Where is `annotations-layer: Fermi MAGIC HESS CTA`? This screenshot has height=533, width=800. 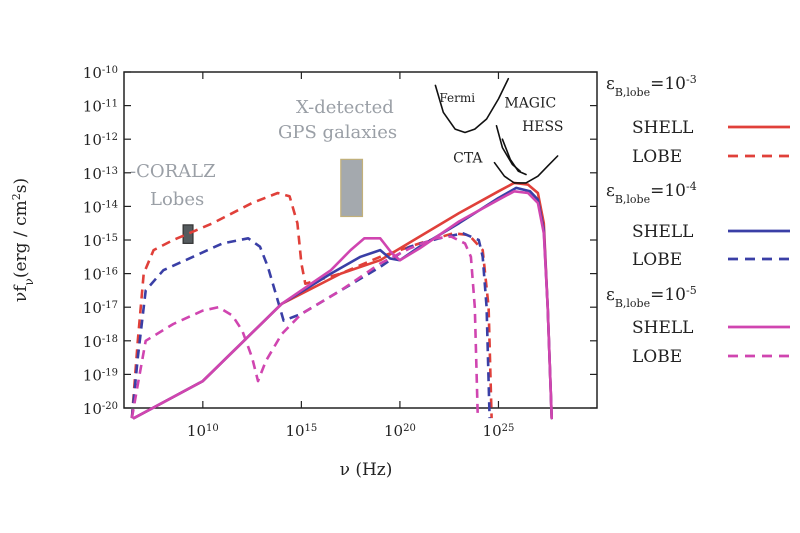
annotations-layer: Fermi MAGIC HESS CTA is located at coordinates (501, 128).